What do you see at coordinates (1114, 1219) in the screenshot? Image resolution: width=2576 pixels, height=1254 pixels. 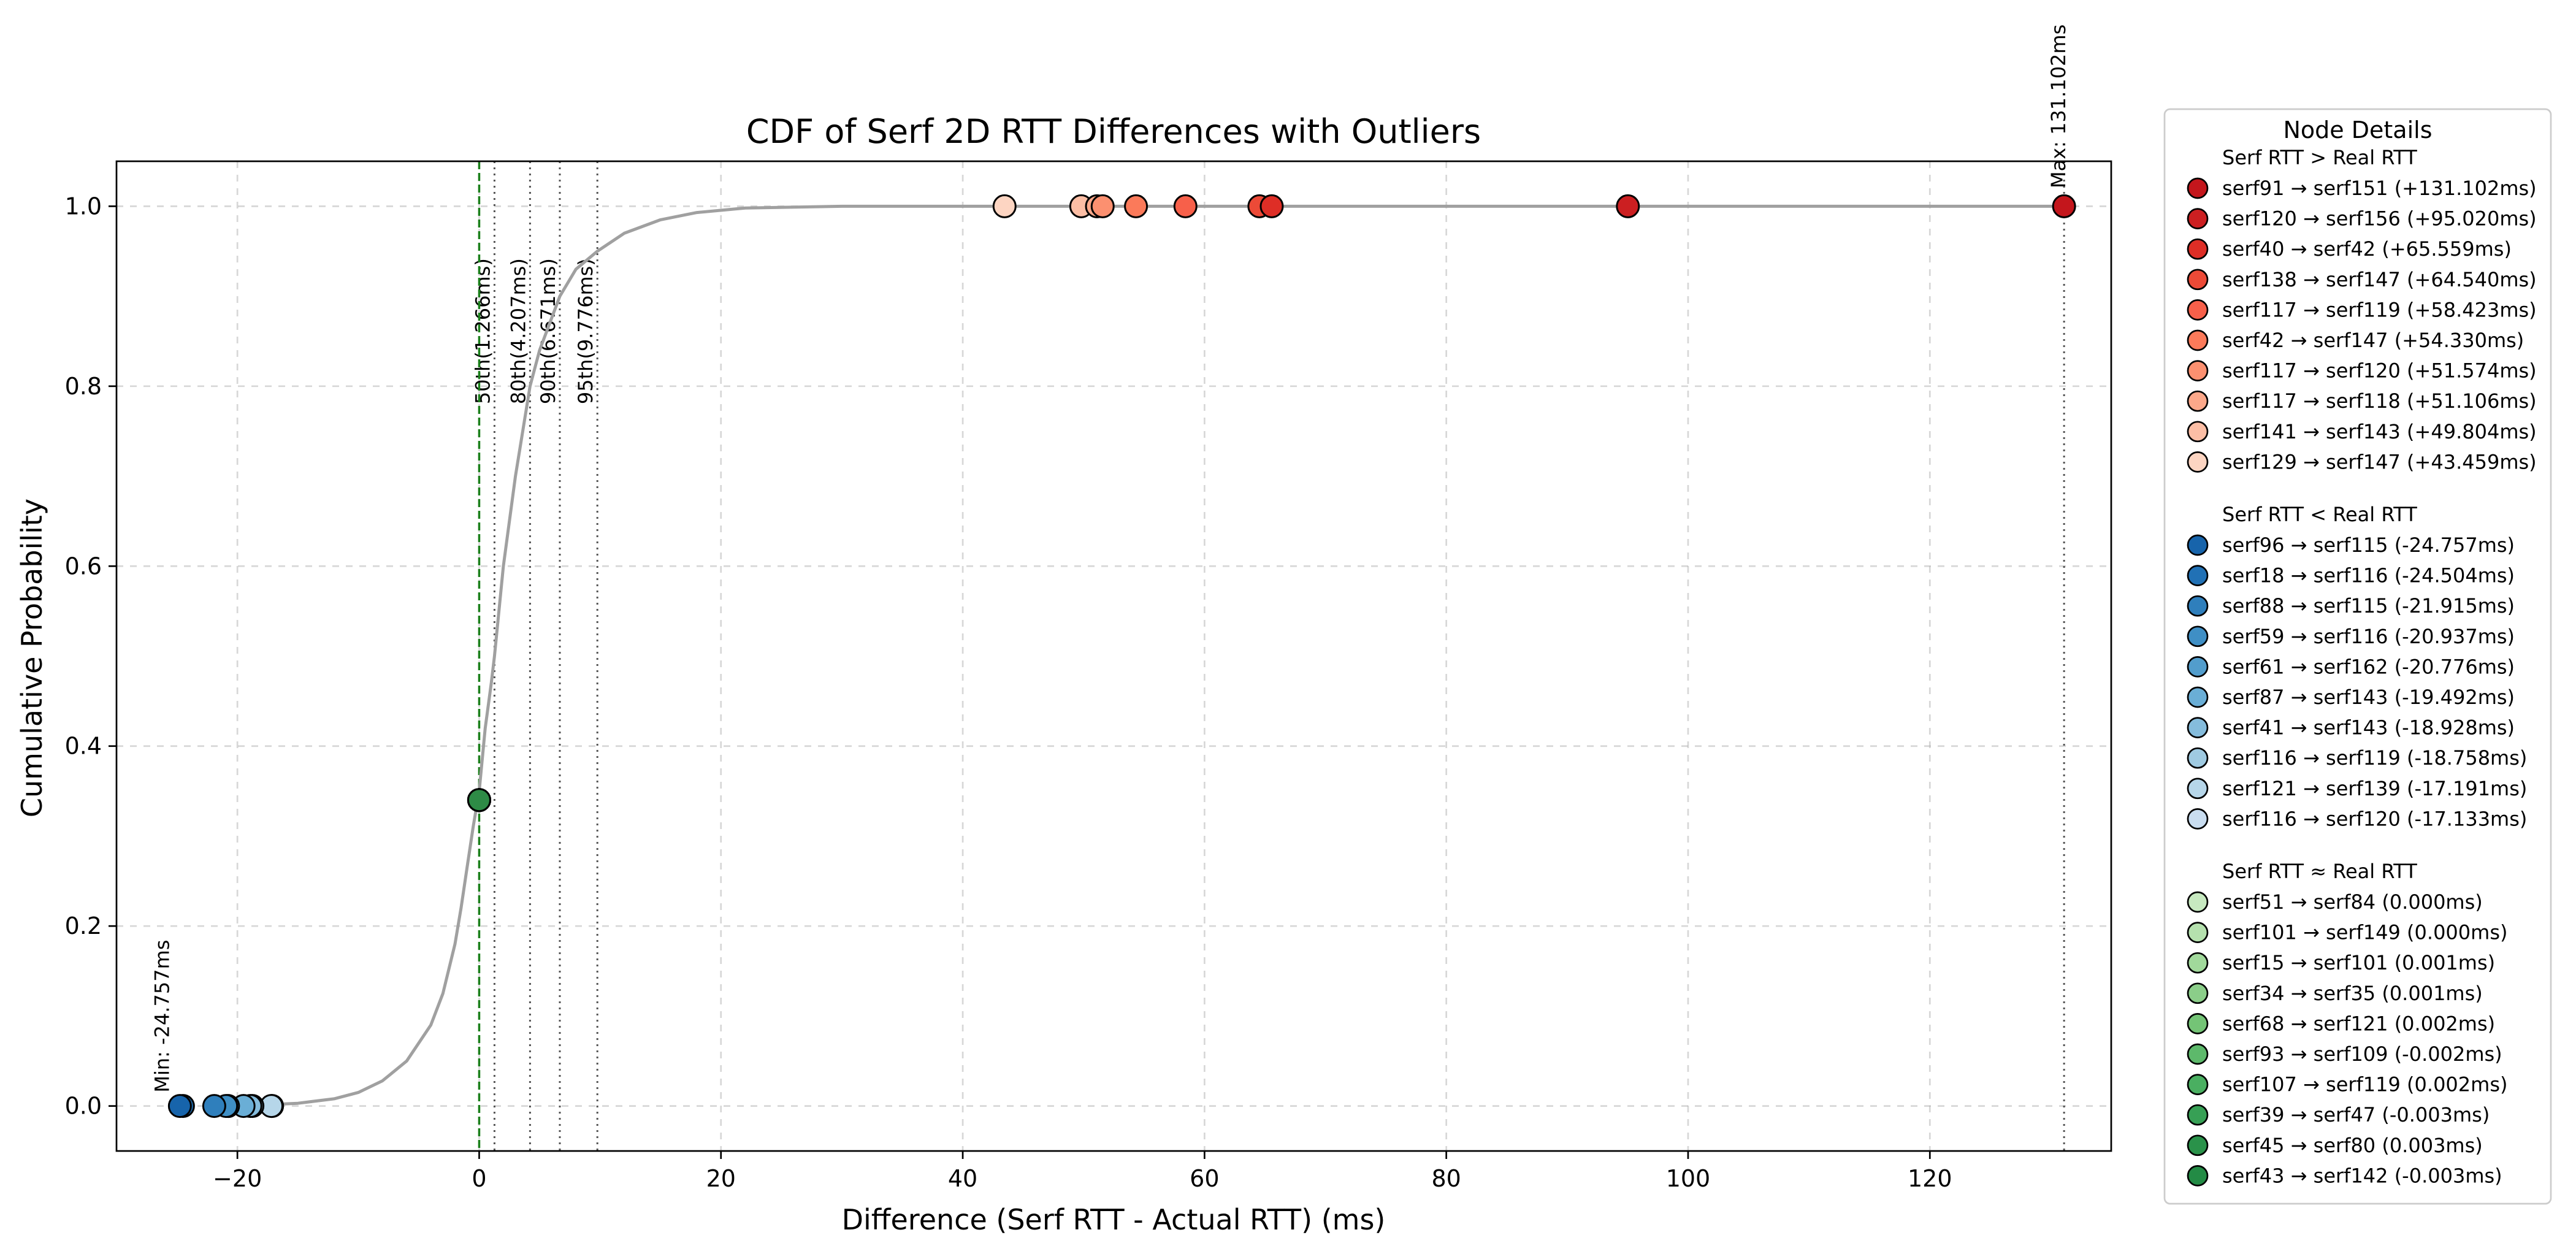 I see `x-axis-label: Difference (Serf RTT - Actual RTT) (ms)` at bounding box center [1114, 1219].